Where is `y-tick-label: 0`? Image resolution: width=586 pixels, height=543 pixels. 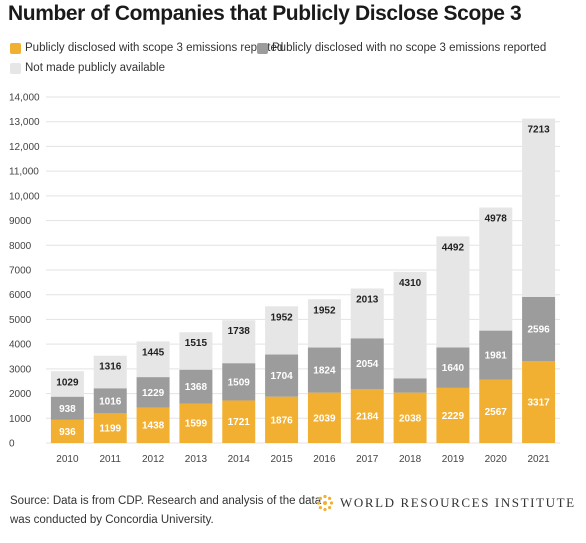
y-tick-label: 0 is located at coordinates (12, 444).